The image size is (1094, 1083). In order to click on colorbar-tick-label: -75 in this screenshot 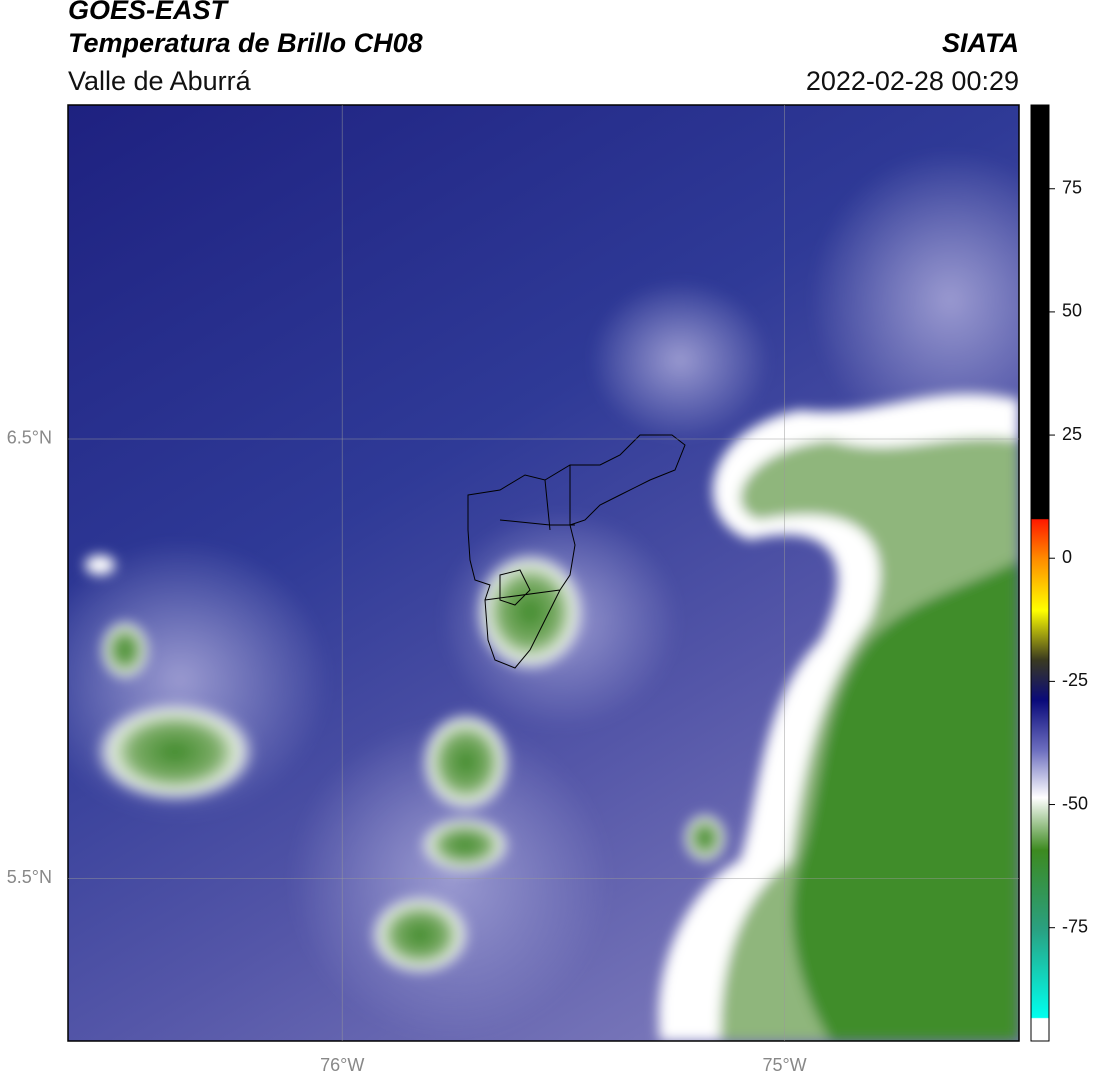, I will do `click(1075, 926)`.